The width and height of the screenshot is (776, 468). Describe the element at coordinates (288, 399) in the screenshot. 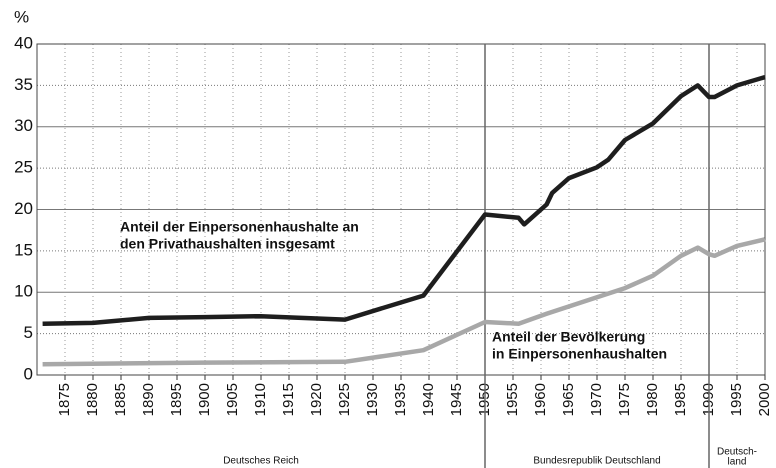

I see `x-tick-label: 1915` at that location.